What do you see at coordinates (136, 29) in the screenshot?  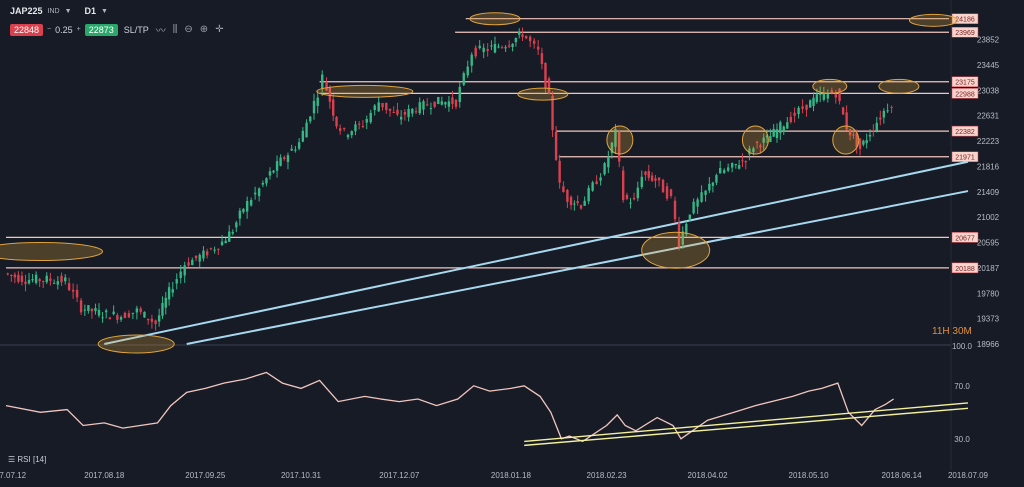 I see `sltp-button: SL/TP` at bounding box center [136, 29].